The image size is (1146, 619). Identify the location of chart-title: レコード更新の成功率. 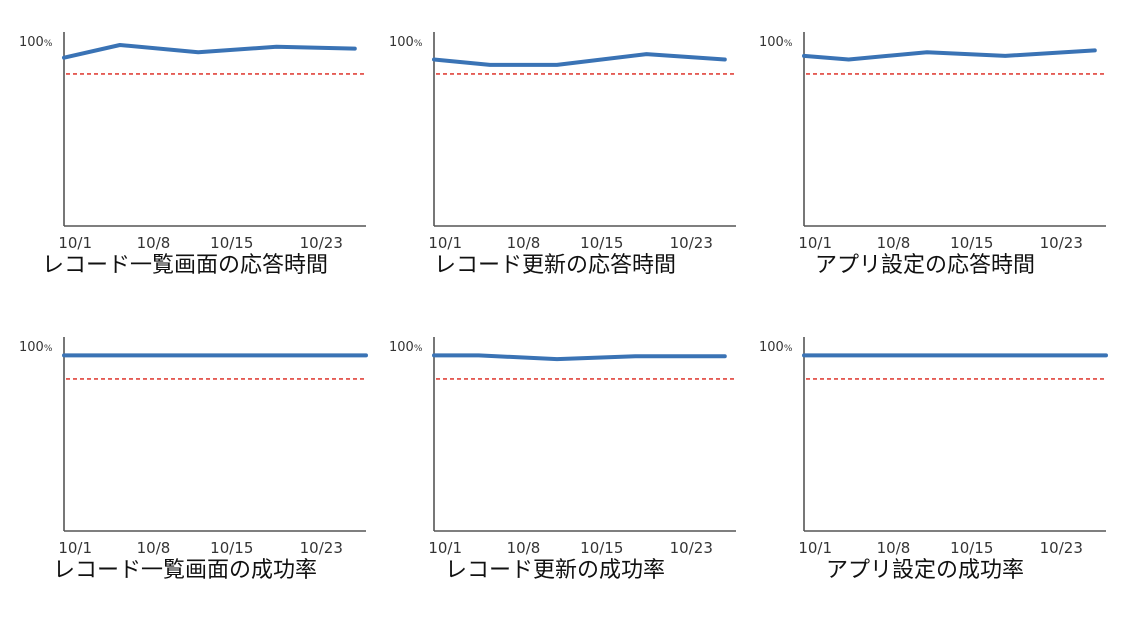
(554, 570).